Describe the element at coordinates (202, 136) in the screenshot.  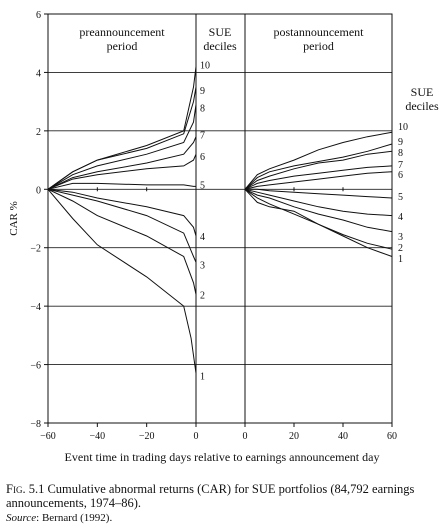
I see `pre-decile-label-7: 7` at that location.